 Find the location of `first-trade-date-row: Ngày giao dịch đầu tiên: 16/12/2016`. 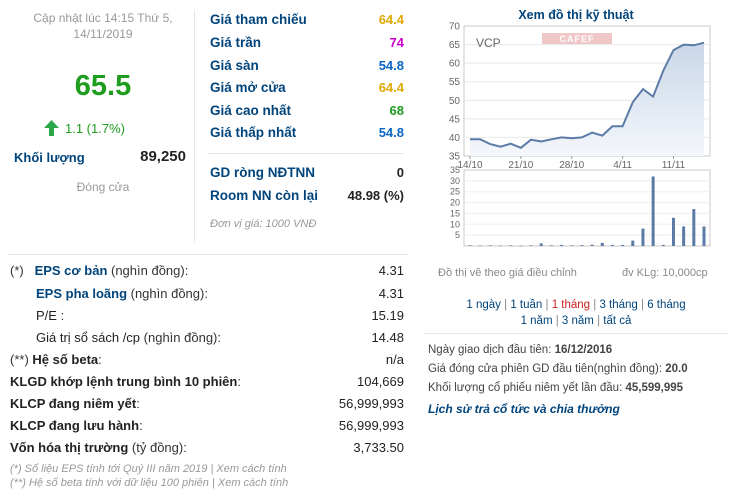

first-trade-date-row: Ngày giao dịch đầu tiên: 16/12/2016 is located at coordinates (558, 350).